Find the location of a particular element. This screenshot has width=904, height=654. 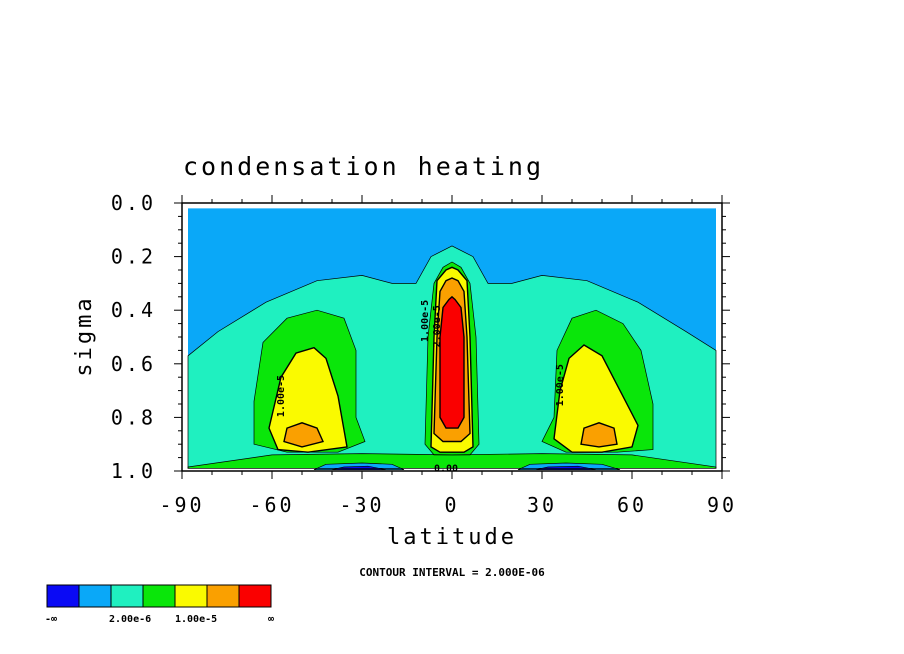

chart-title: condensation heating is located at coordinates (363, 166).